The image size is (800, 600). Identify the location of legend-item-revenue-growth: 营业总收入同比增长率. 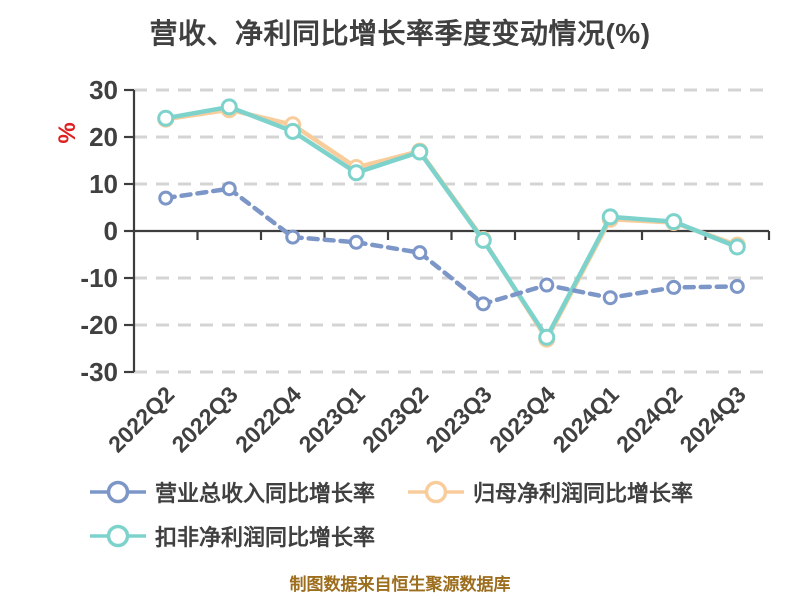
(232, 492).